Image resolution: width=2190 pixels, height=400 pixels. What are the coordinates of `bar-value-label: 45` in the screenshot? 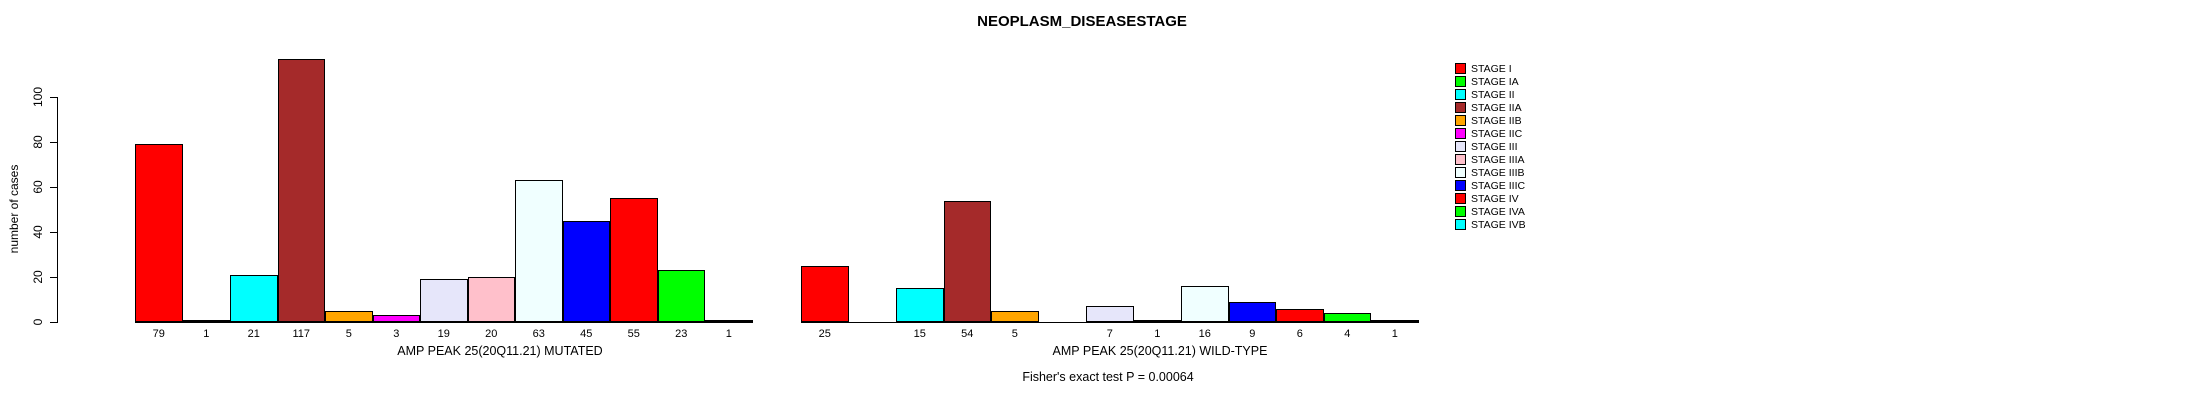 It's located at (586, 334).